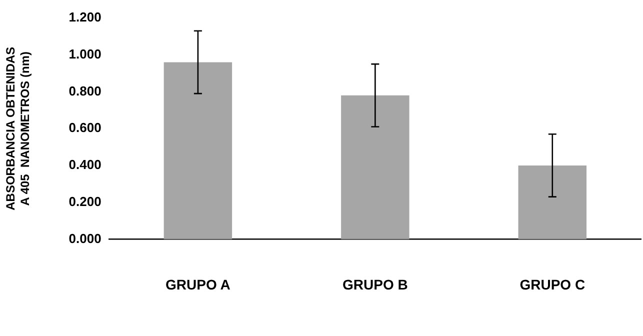 Image resolution: width=643 pixels, height=336 pixels. Describe the element at coordinates (85, 54) in the screenshot. I see `y-tick-label: 1.000` at that location.